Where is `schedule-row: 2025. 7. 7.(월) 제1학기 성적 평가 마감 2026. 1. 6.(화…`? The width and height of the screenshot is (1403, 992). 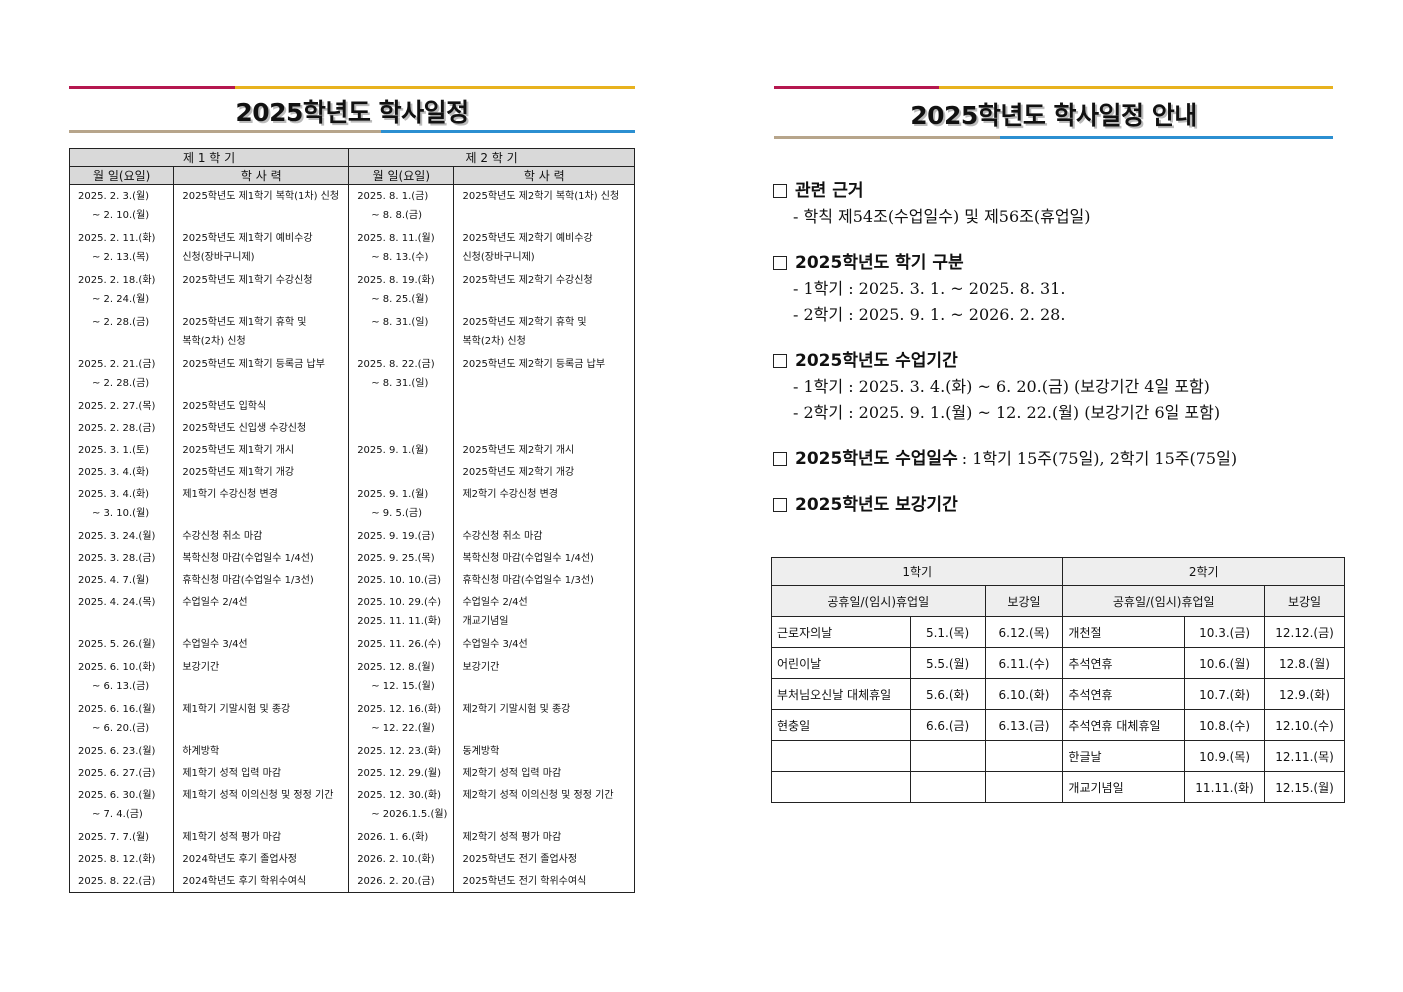
schedule-row: 2025. 7. 7.(월) 제1학기 성적 평가 마감 2026. 1. 6.(화… is located at coordinates (351, 836).